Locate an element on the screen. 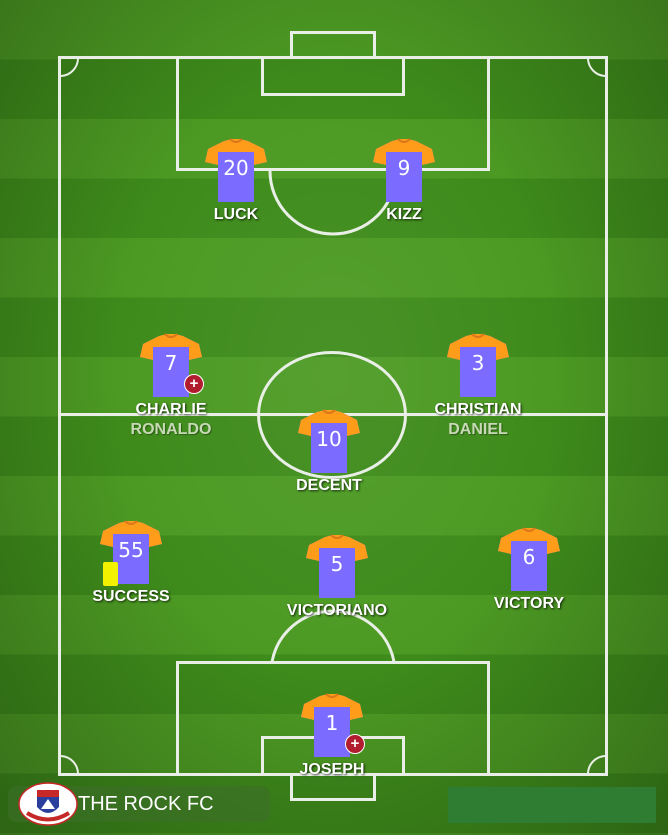  team-name: THE ROCK FC is located at coordinates (146, 804).